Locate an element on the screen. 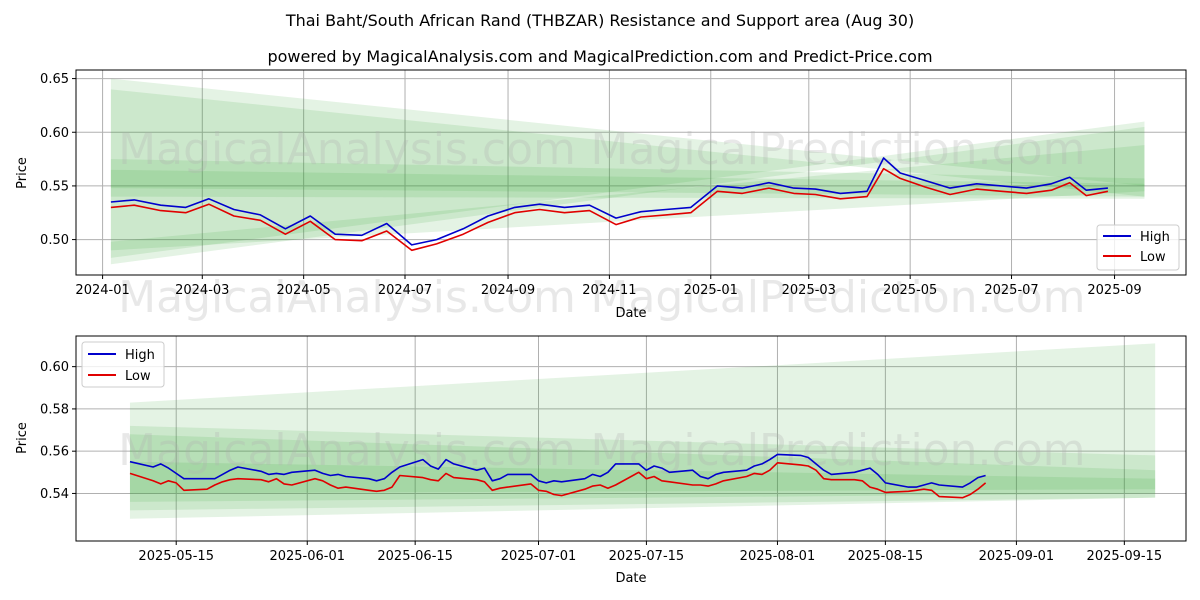  x-tick-label: 2024-07 is located at coordinates (405, 290).